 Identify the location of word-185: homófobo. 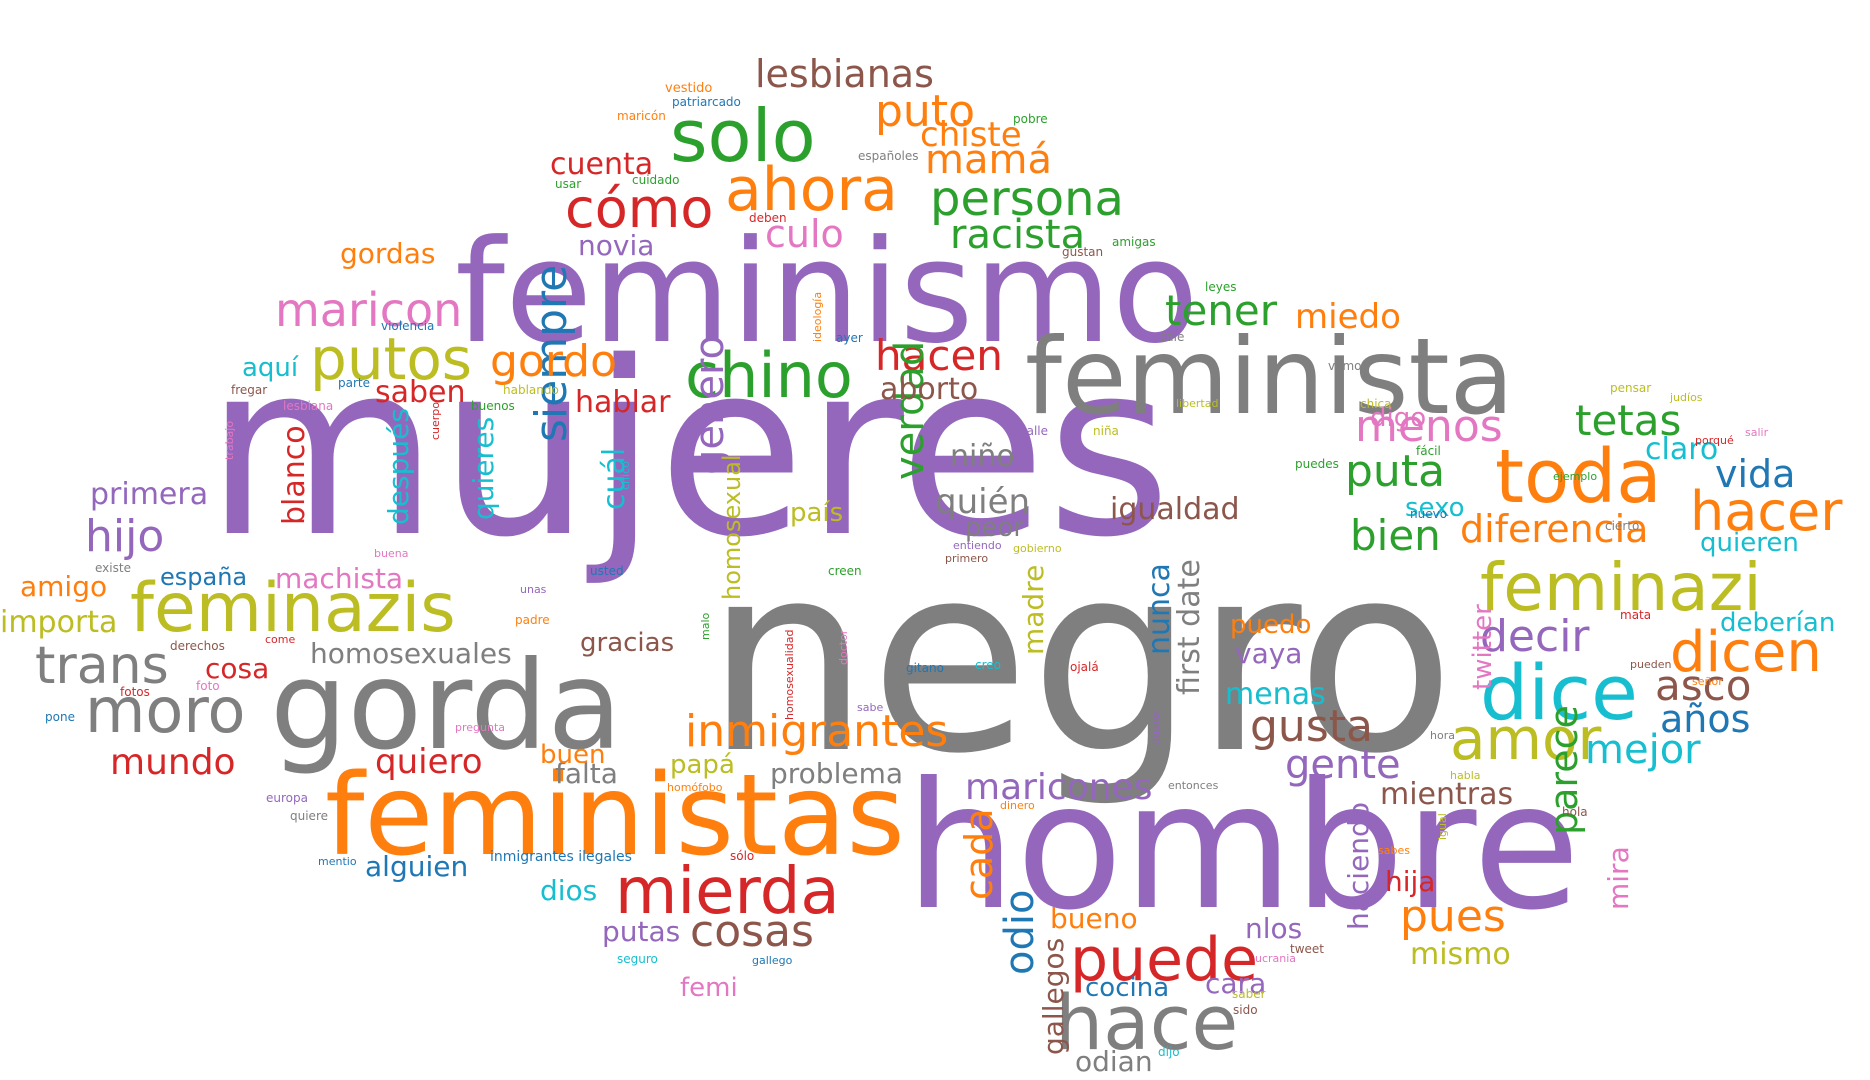
(695, 787).